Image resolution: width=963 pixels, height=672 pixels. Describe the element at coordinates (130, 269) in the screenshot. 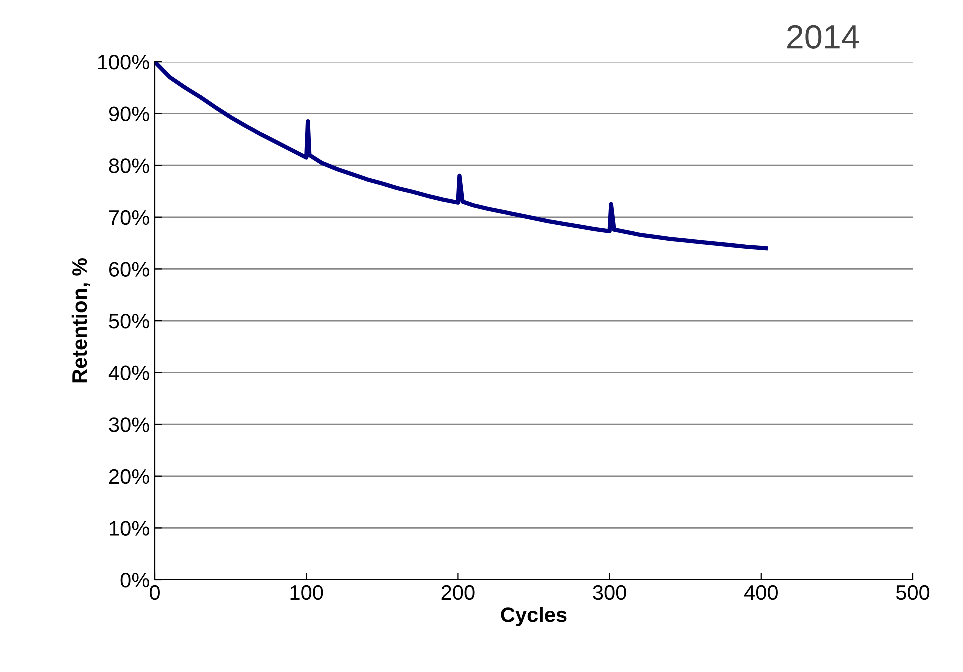

I see `y-tick-label: 60%` at that location.